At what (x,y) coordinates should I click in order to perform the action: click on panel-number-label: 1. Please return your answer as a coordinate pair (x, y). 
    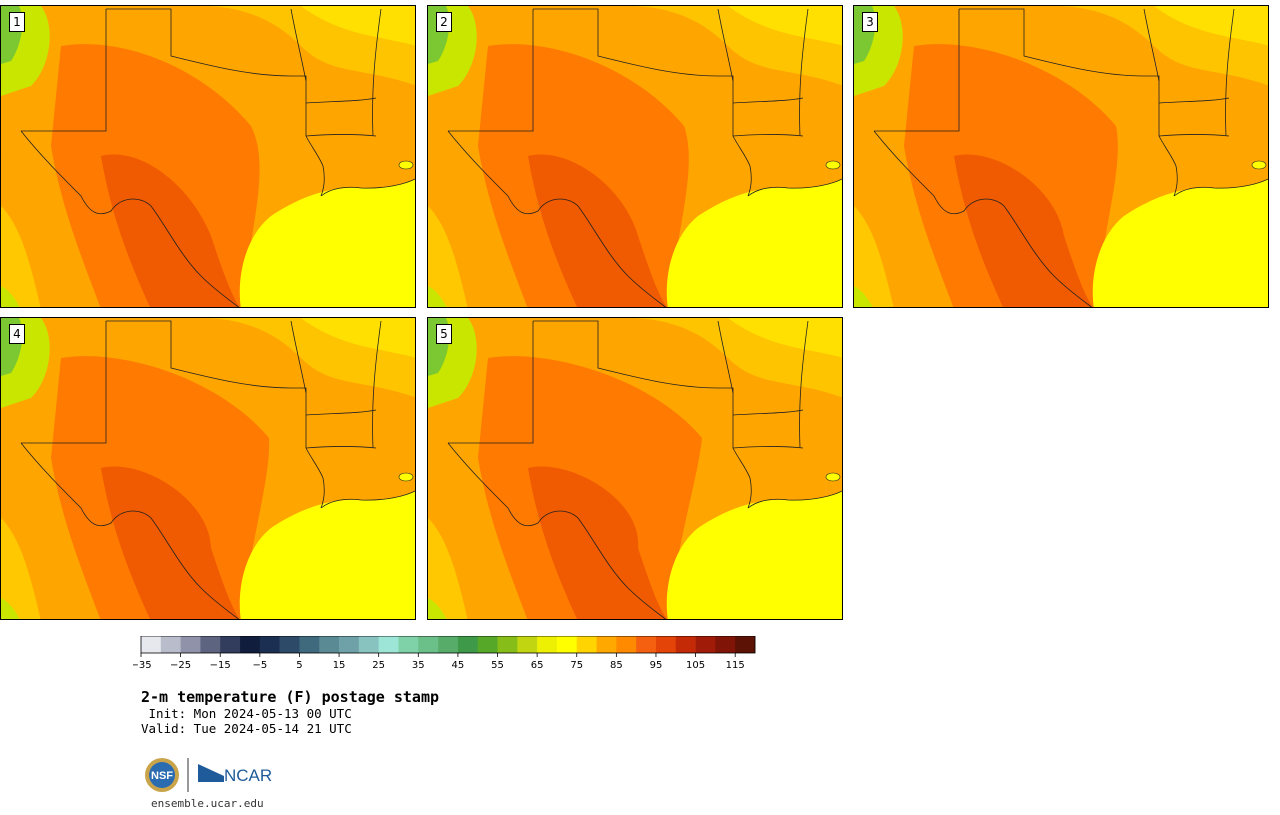
    Looking at the image, I should click on (17, 22).